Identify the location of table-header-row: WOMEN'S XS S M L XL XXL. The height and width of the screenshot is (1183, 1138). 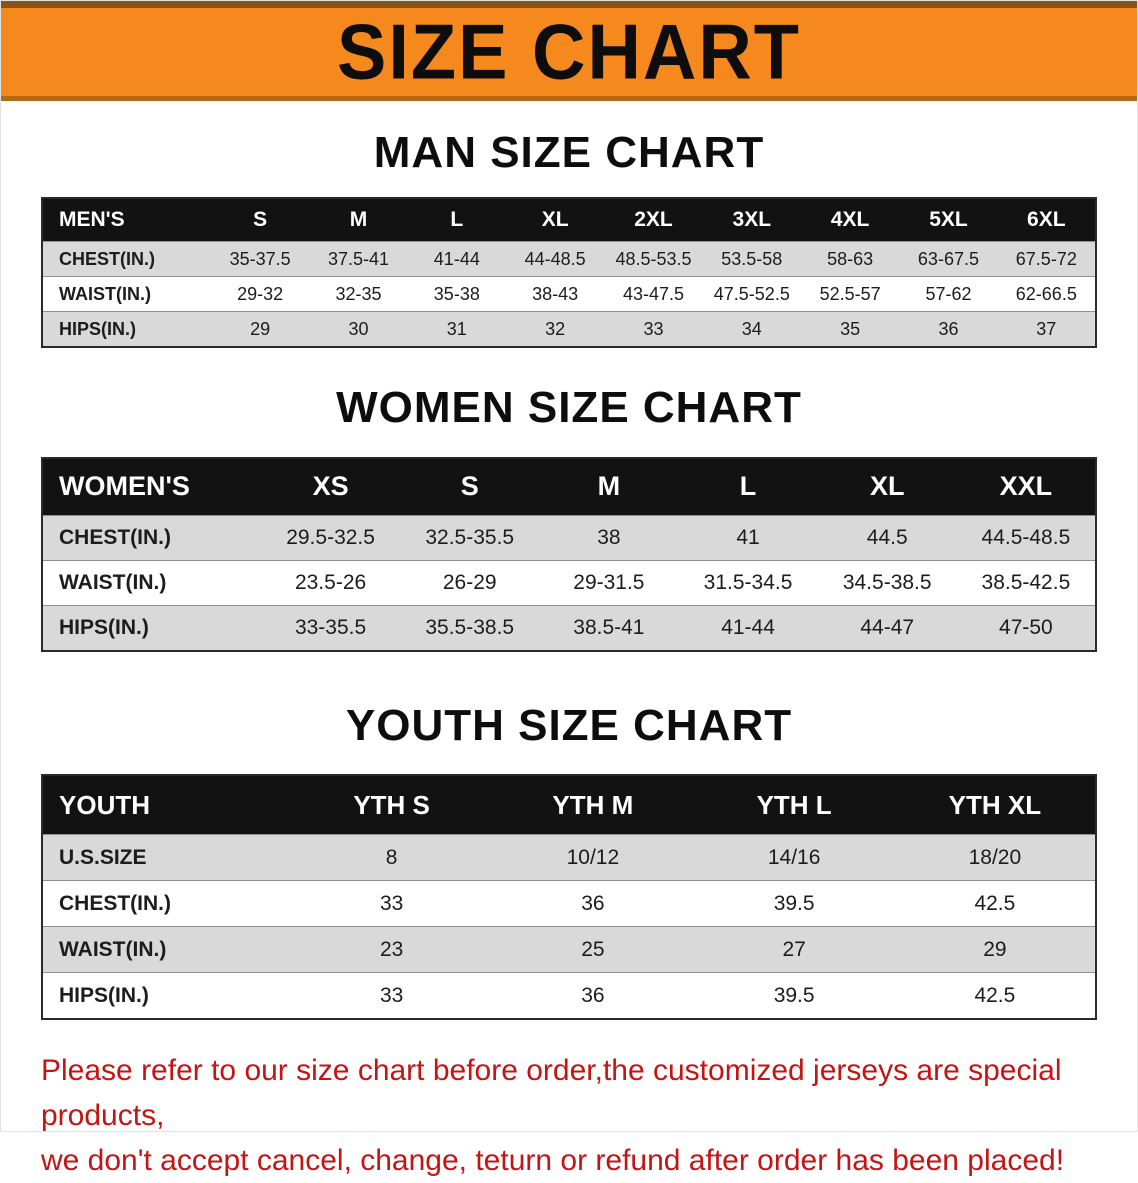
(569, 486).